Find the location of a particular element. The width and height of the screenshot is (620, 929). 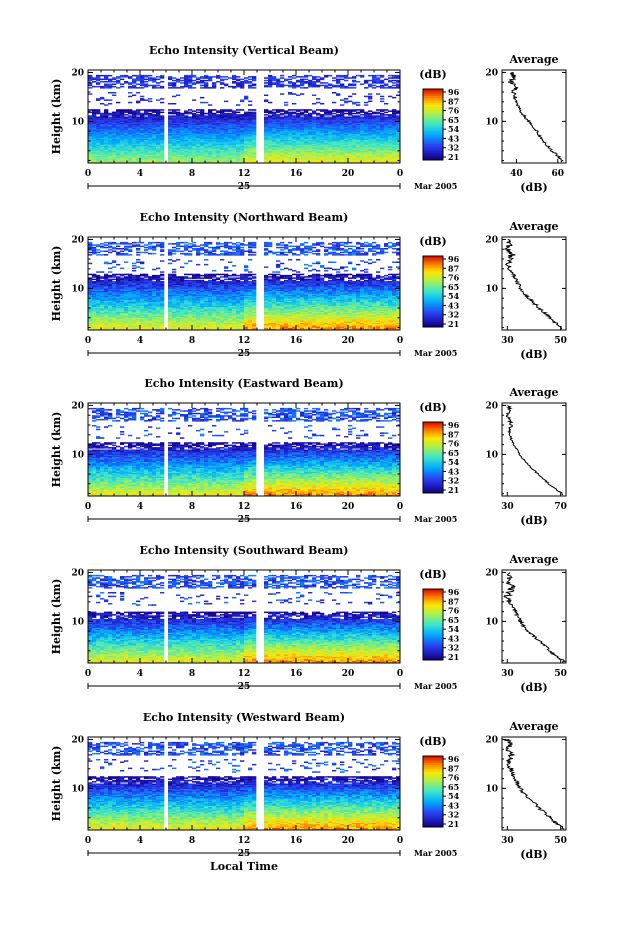

average-x-tick-label: 60 is located at coordinates (557, 174).